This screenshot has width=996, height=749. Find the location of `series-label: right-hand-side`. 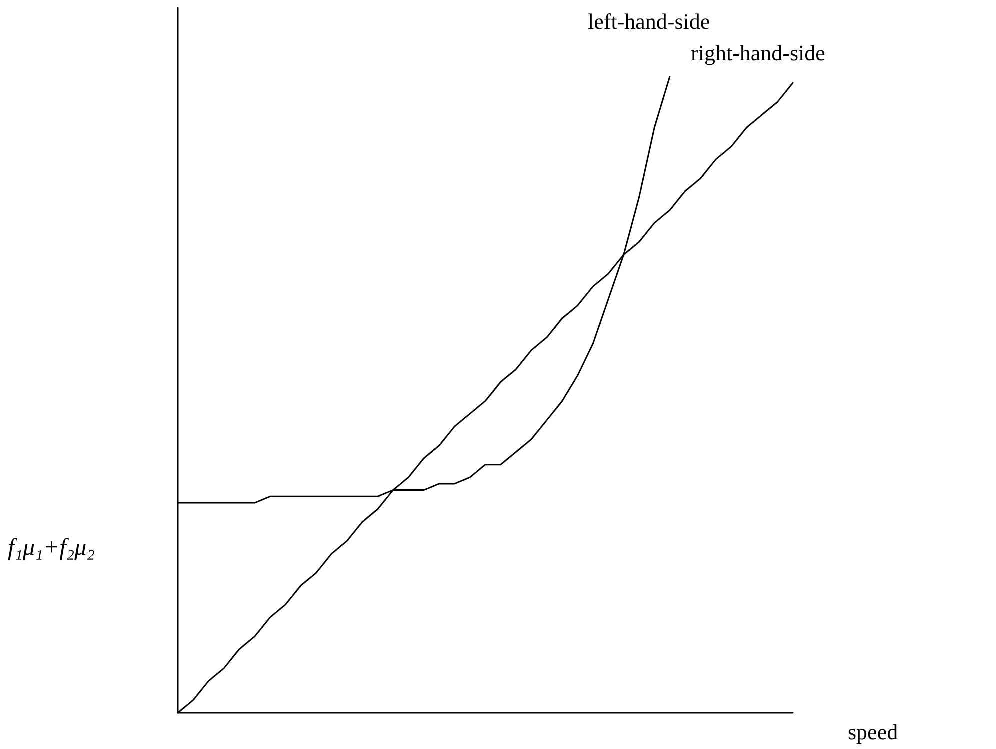

series-label: right-hand-side is located at coordinates (758, 53).